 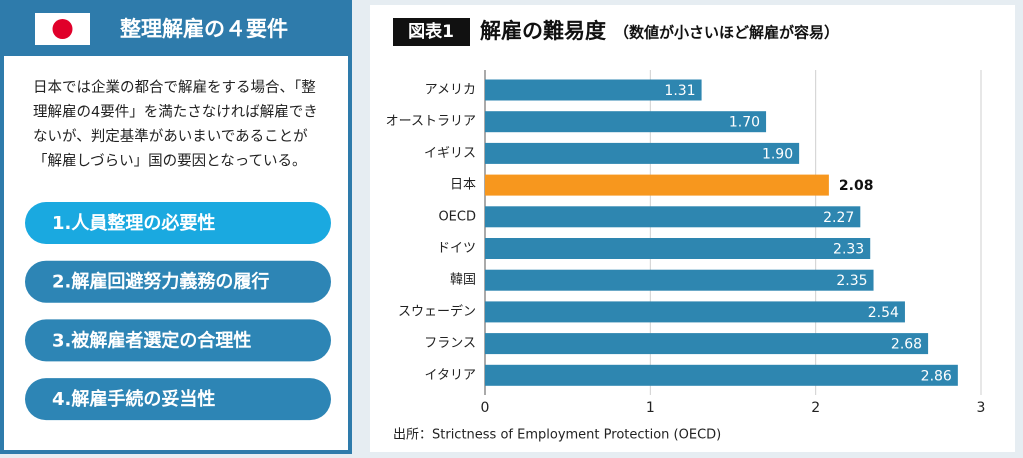 What do you see at coordinates (981, 408) in the screenshot?
I see `x-tick-label: 3` at bounding box center [981, 408].